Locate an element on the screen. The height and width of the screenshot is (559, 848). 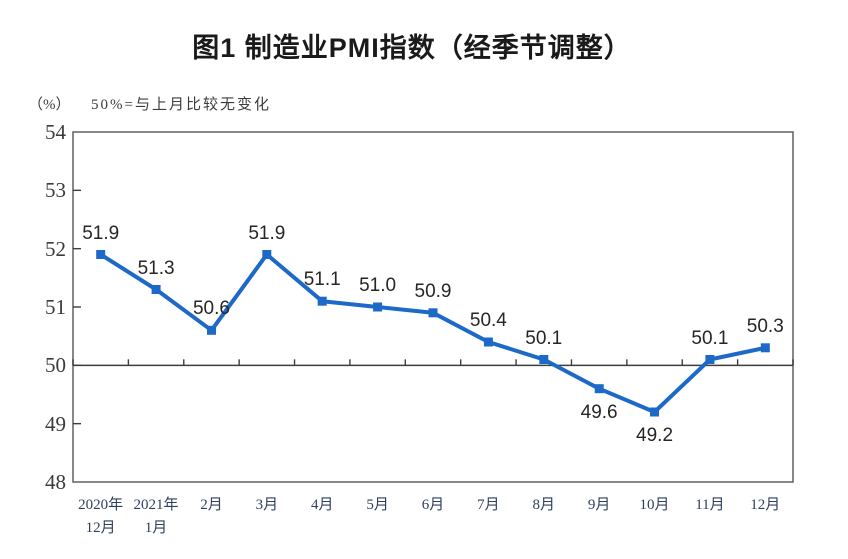
chart-title: 图1 制造业PMI指数（经季节调整） is located at coordinates (412, 48).